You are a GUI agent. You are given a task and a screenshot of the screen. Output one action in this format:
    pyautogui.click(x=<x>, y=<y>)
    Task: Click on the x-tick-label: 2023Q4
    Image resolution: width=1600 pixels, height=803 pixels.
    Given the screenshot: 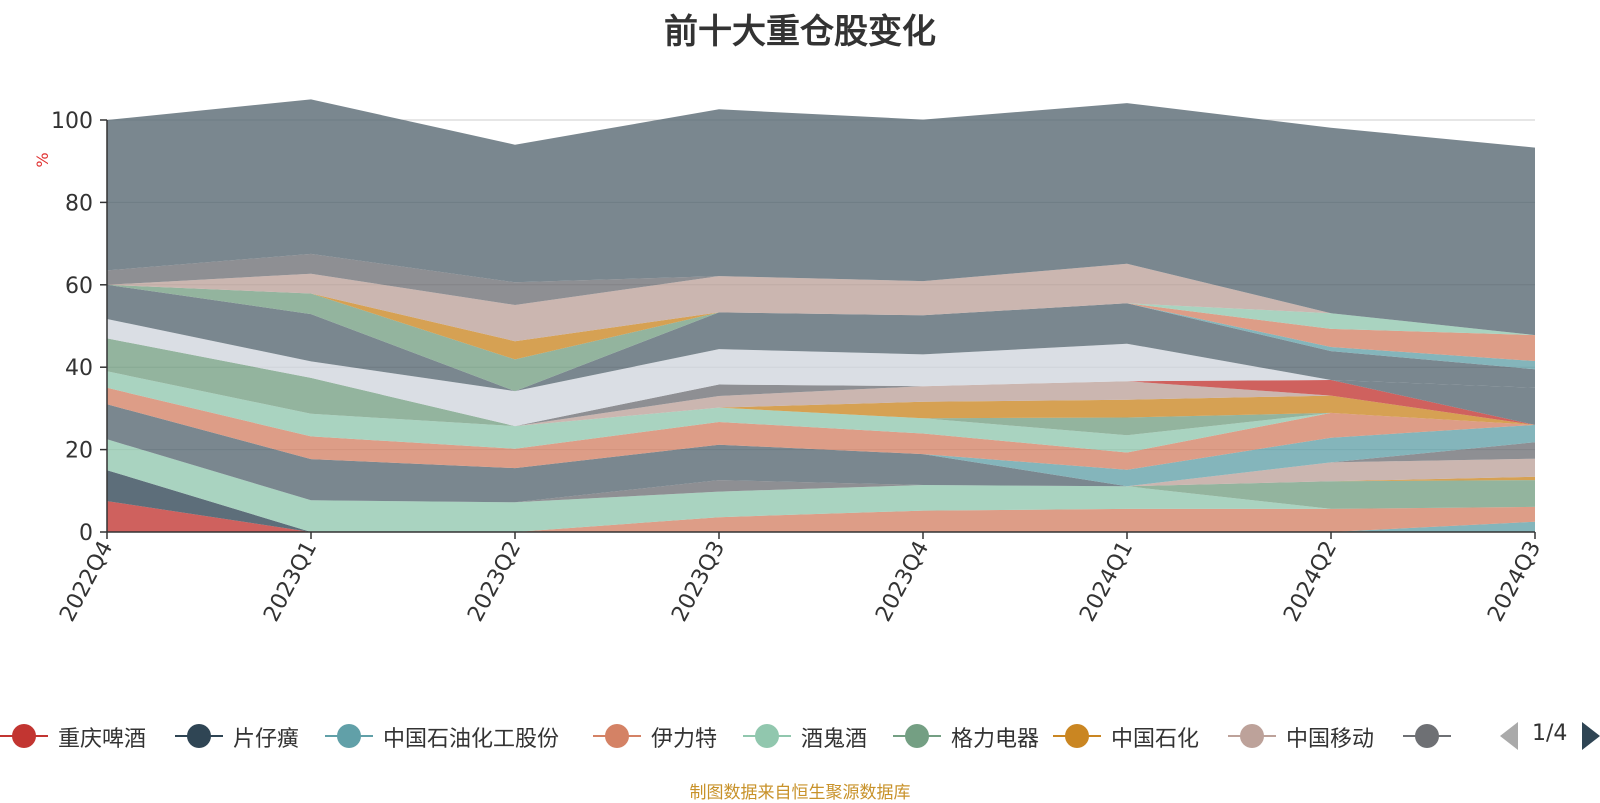 What is the action you would take?
    pyautogui.click(x=902, y=581)
    